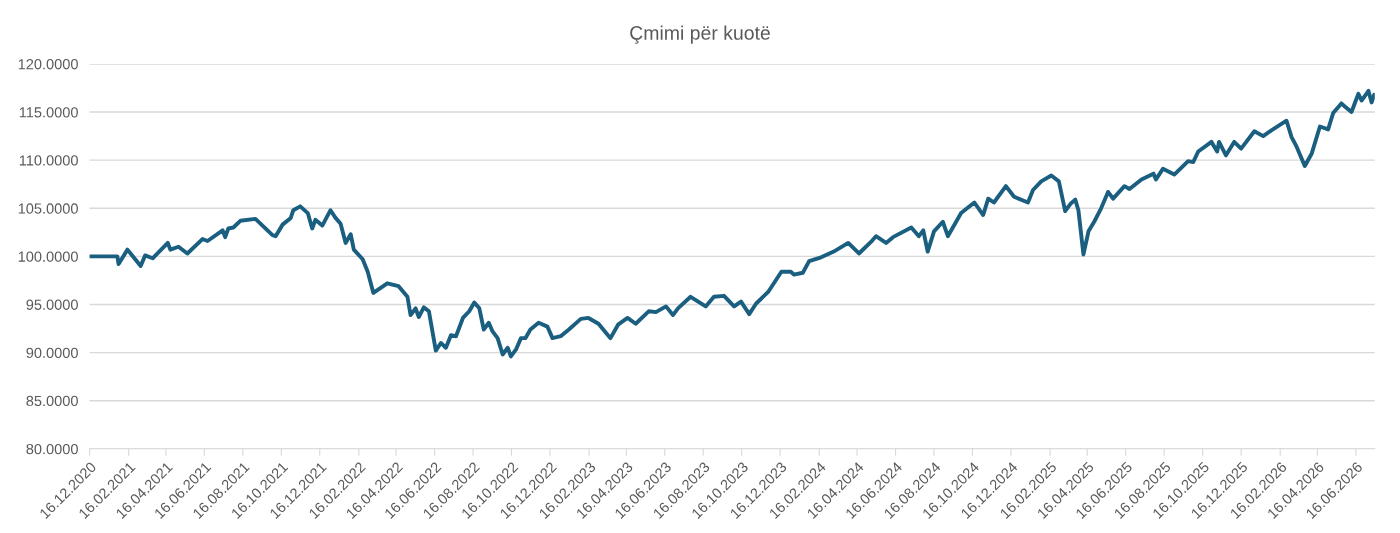  What do you see at coordinates (48, 160) in the screenshot?
I see `y-tick-label: 110.0000` at bounding box center [48, 160].